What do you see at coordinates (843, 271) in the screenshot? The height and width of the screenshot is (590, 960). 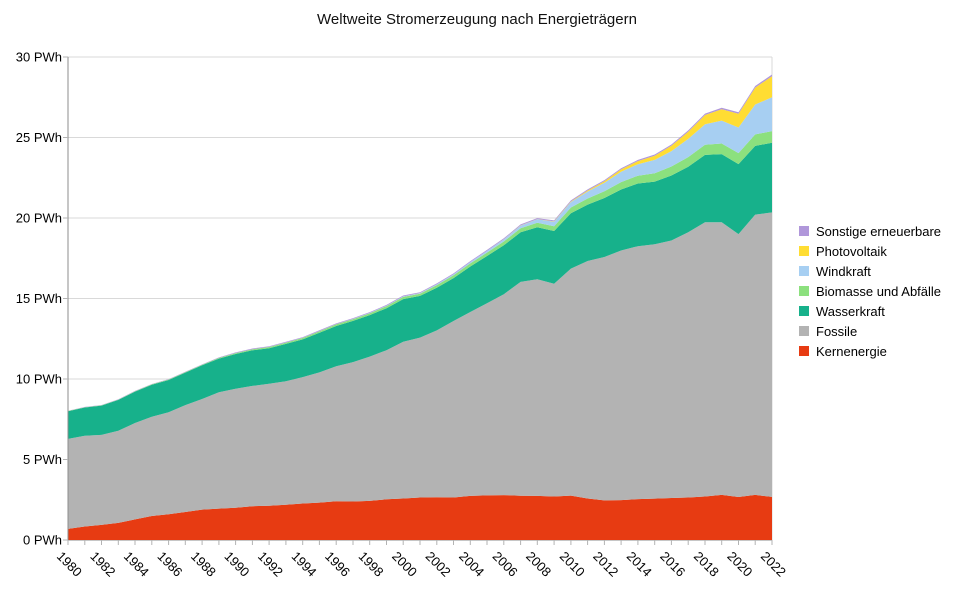 I see `legend-label: Windkraft` at bounding box center [843, 271].